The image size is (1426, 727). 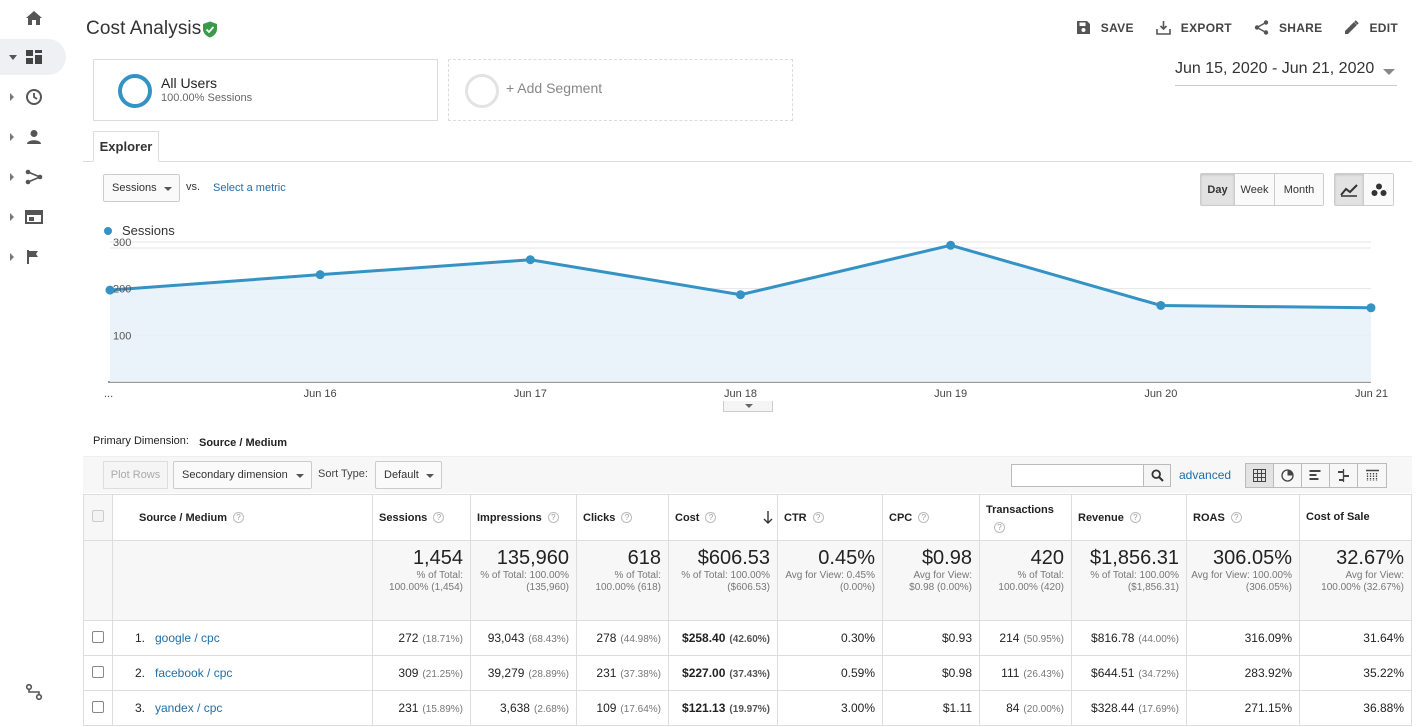 I want to click on impressions-cell: 3,638 (2.68%), so click(x=523, y=708).